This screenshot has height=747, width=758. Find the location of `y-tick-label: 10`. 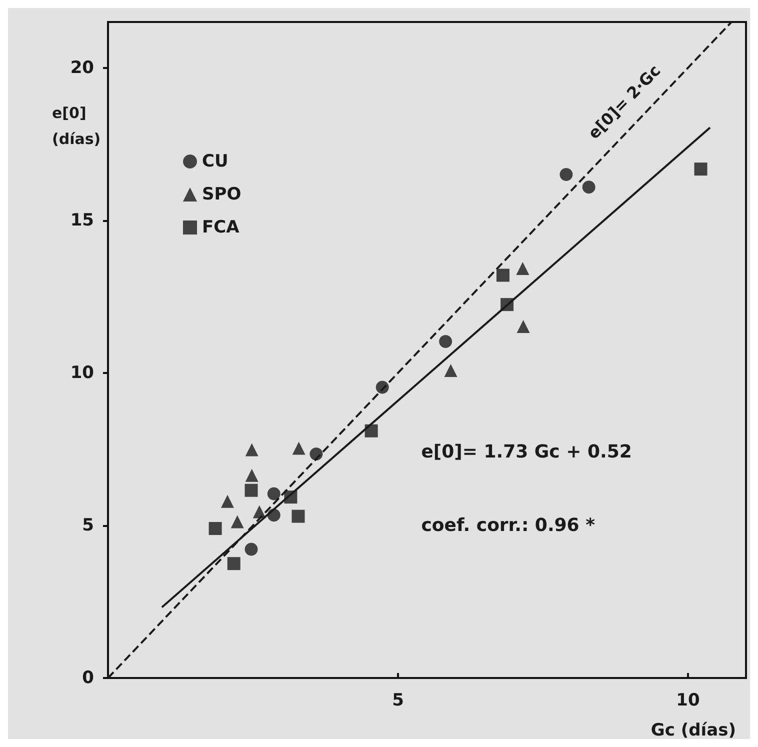

y-tick-label: 10 is located at coordinates (82, 372).